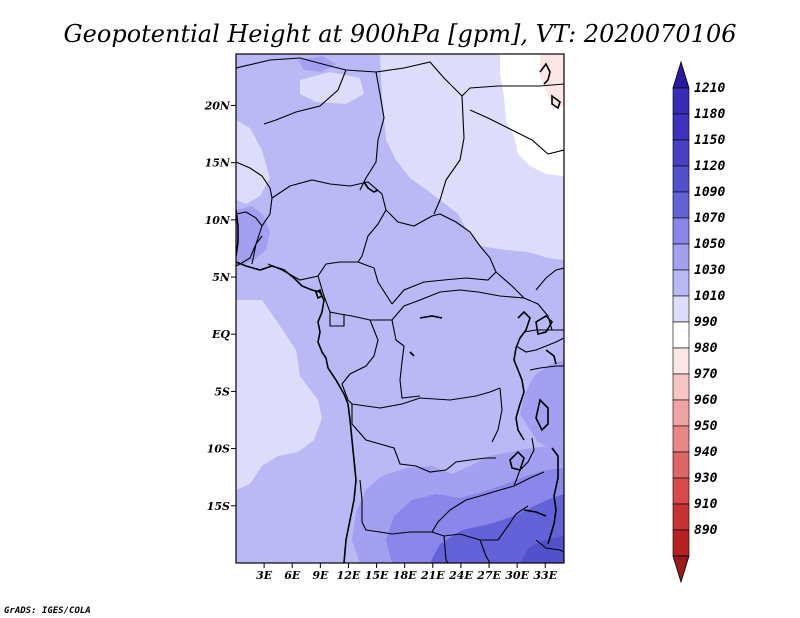 The height and width of the screenshot is (618, 800). I want to click on colorbar-top-triangle, so click(681, 74).